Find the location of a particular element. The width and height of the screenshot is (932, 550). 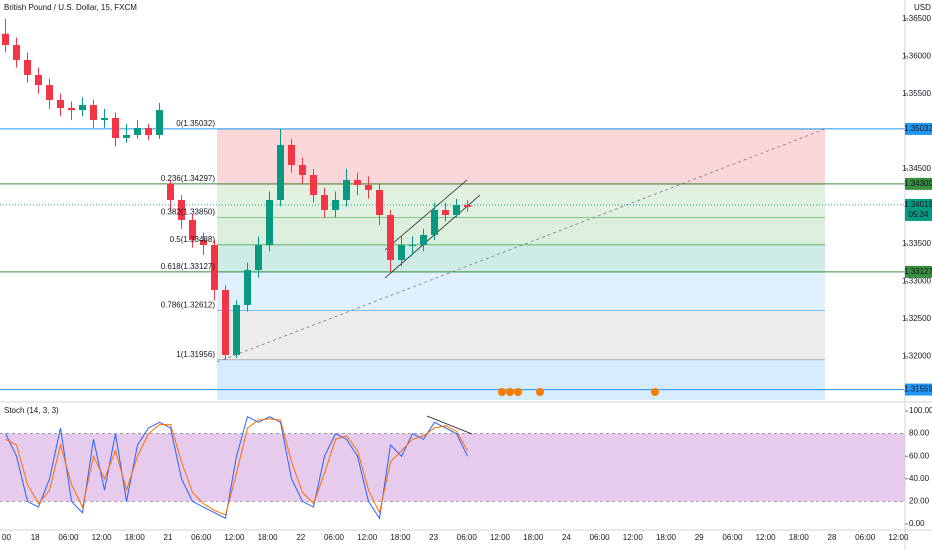

stoch-title: Stoch (14, 3, 3) is located at coordinates (31, 410).